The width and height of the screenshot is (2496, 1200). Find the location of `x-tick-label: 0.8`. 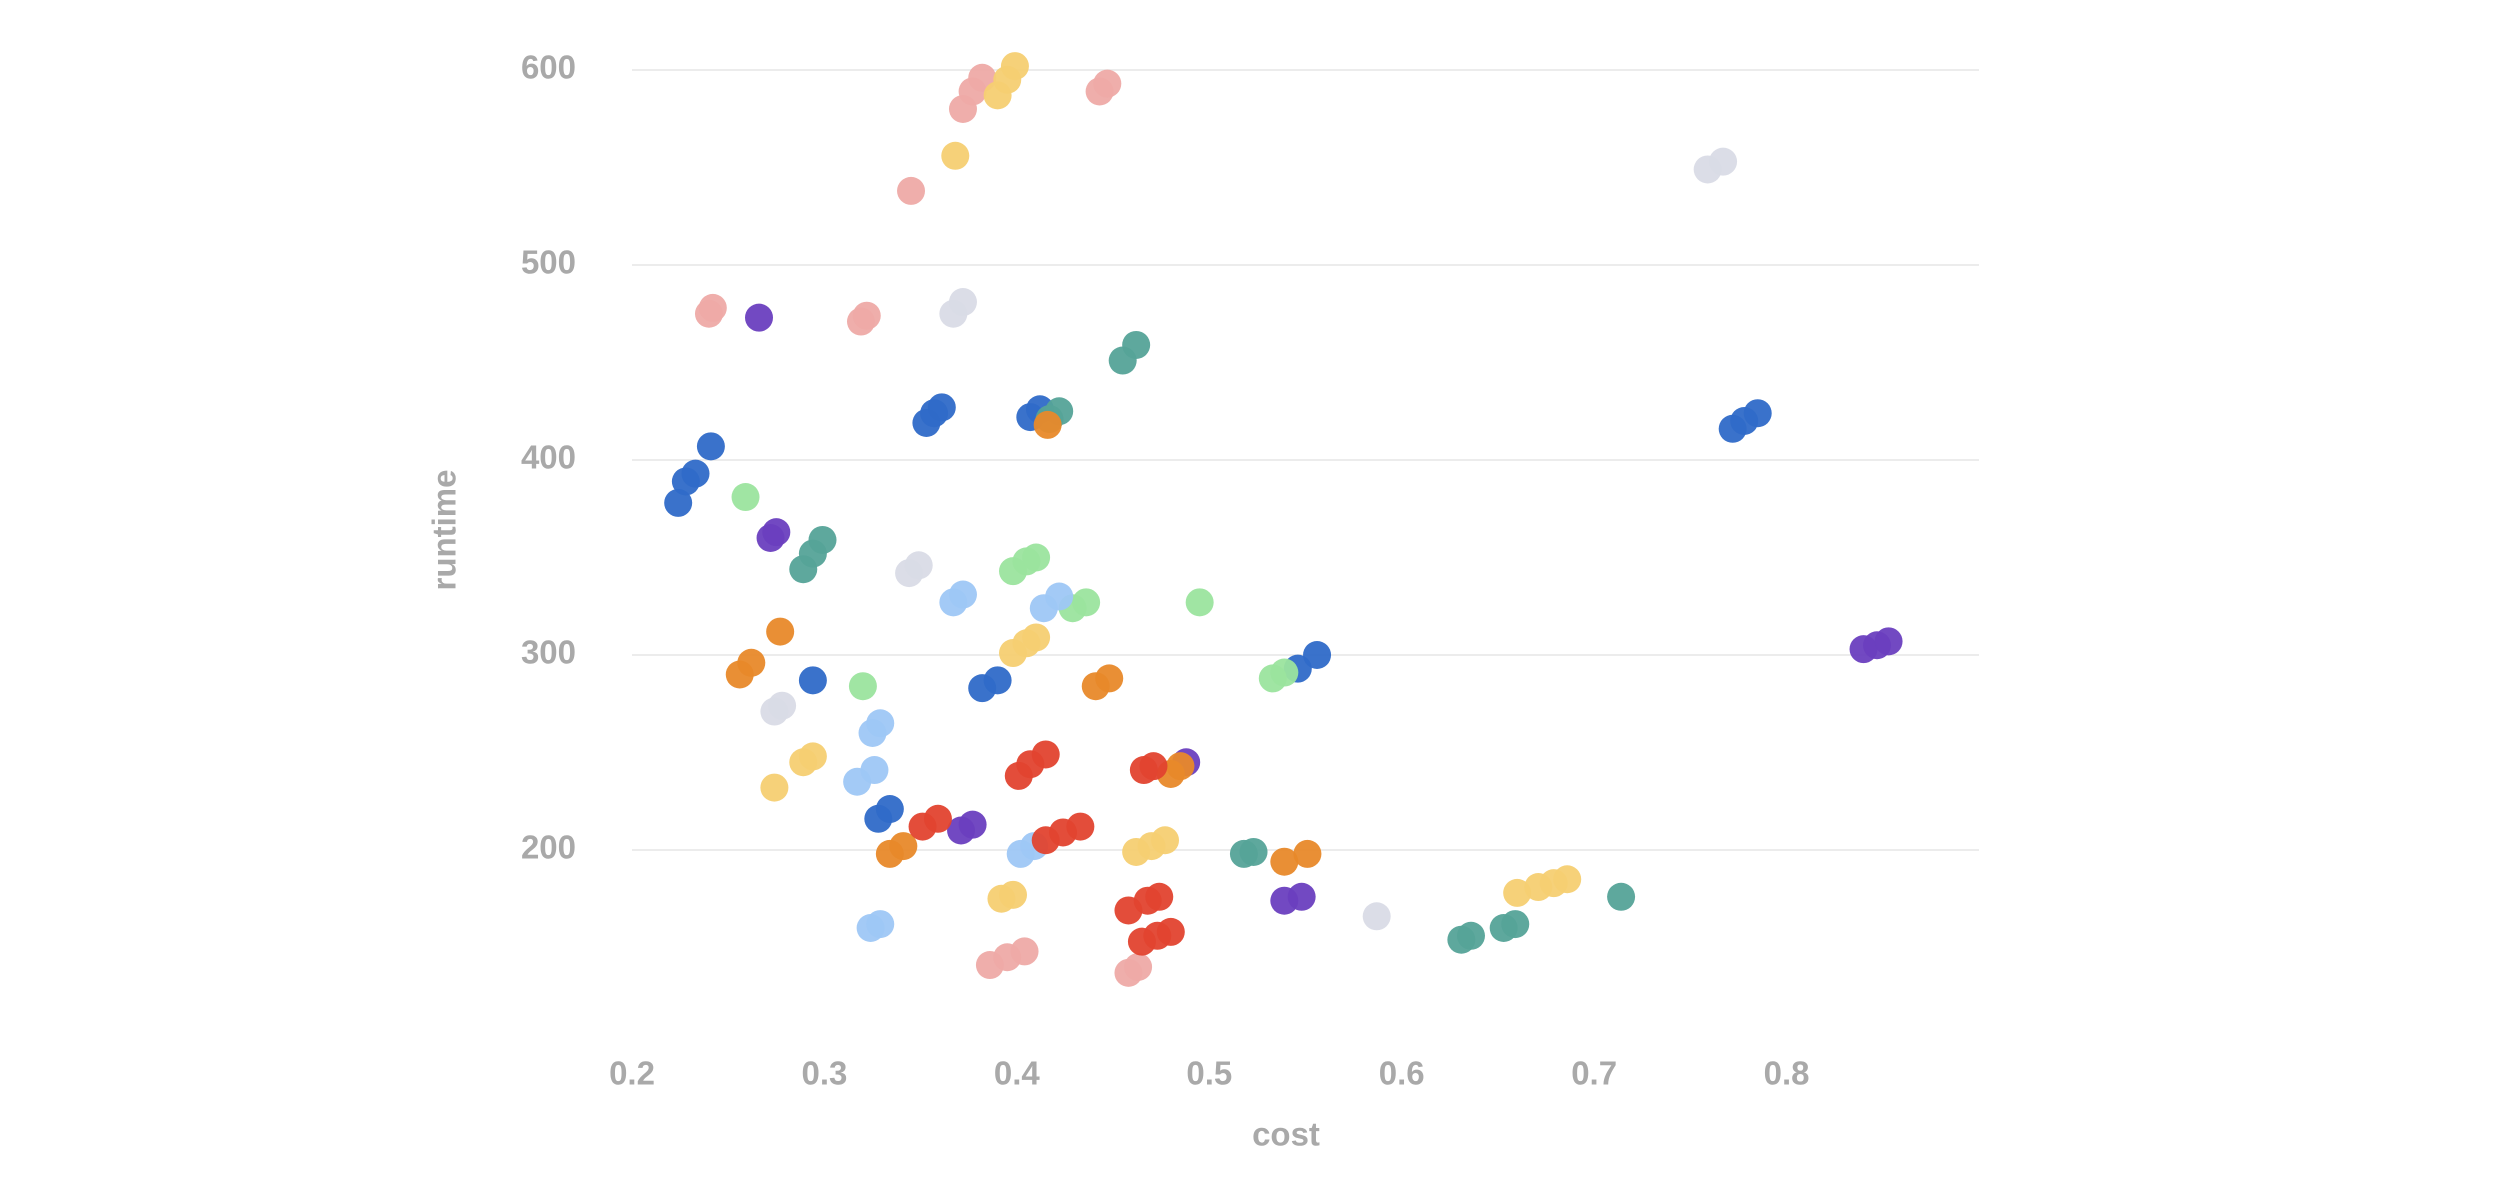

x-tick-label: 0.8 is located at coordinates (1787, 1073).